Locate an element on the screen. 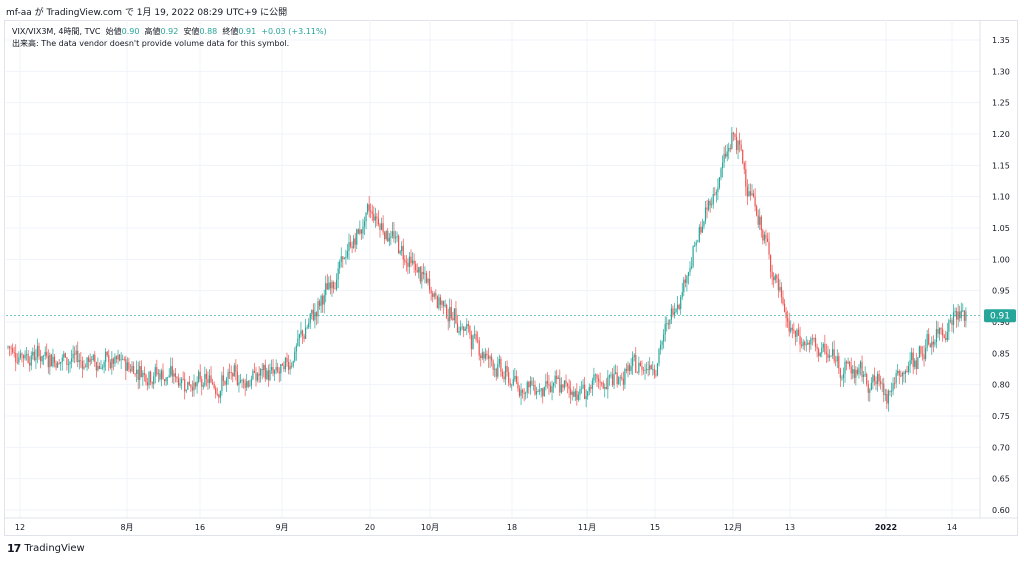  tradingview-brand: 17 TradingView is located at coordinates (46, 548).